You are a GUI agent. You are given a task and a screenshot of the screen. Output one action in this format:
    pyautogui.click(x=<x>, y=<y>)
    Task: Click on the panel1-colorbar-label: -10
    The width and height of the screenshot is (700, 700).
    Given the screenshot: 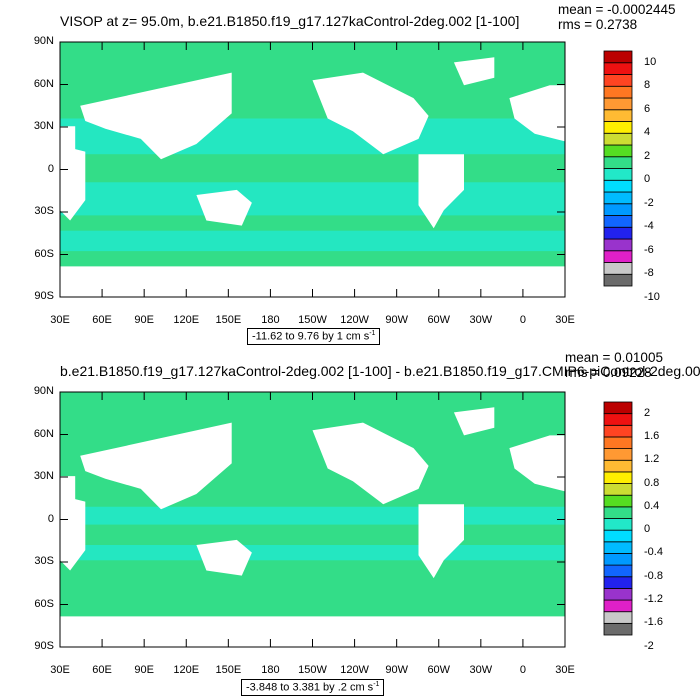 What is the action you would take?
    pyautogui.click(x=652, y=296)
    